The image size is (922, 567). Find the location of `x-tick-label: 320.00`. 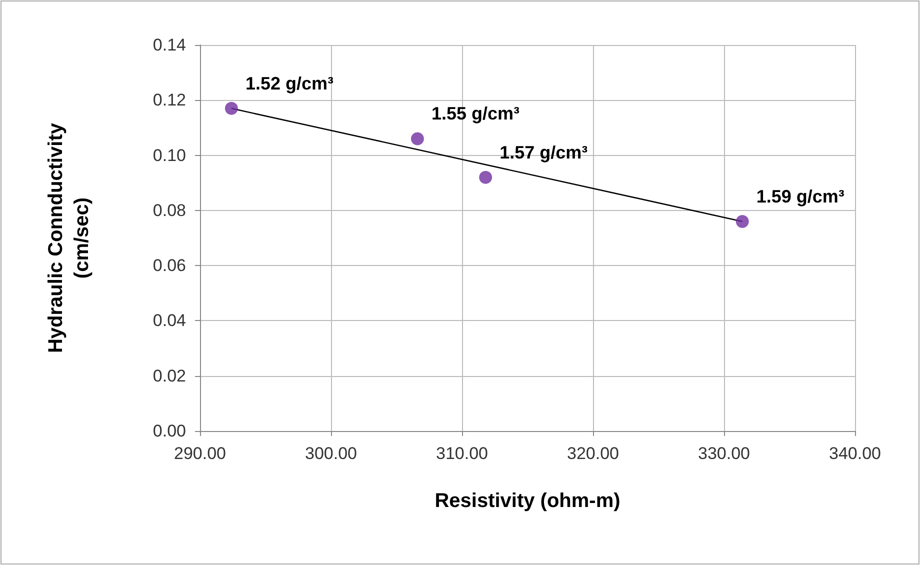

x-tick-label: 320.00 is located at coordinates (593, 453).